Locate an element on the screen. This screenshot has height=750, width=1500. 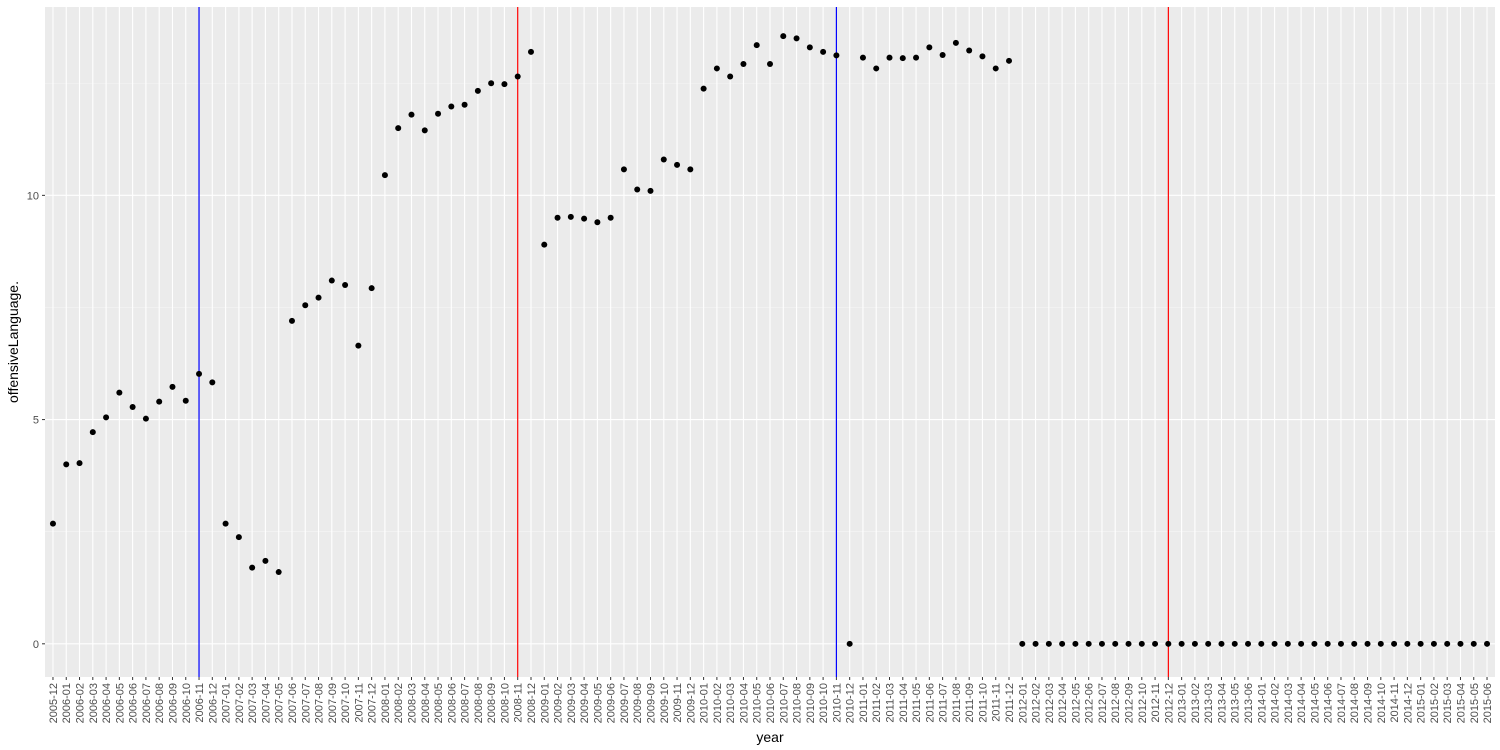
x-tick-label: 2007-02 is located at coordinates (240, 703).